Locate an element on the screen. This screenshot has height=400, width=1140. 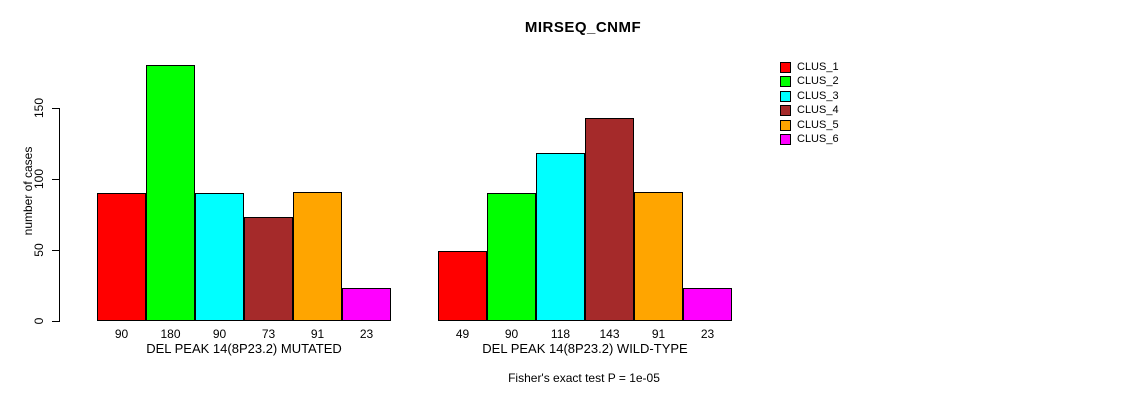
bar-value-label: 143 is located at coordinates (609, 334).